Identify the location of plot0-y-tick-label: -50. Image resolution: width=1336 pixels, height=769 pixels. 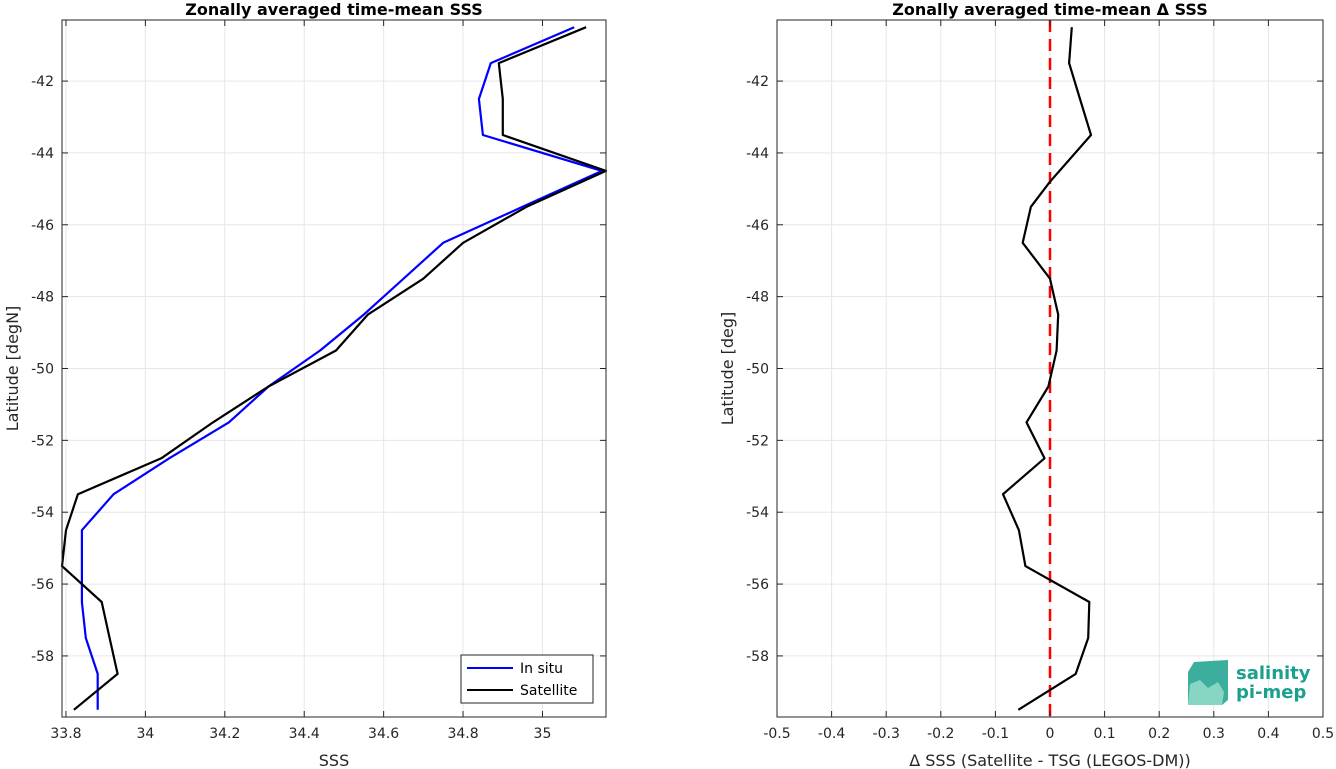
(42, 370).